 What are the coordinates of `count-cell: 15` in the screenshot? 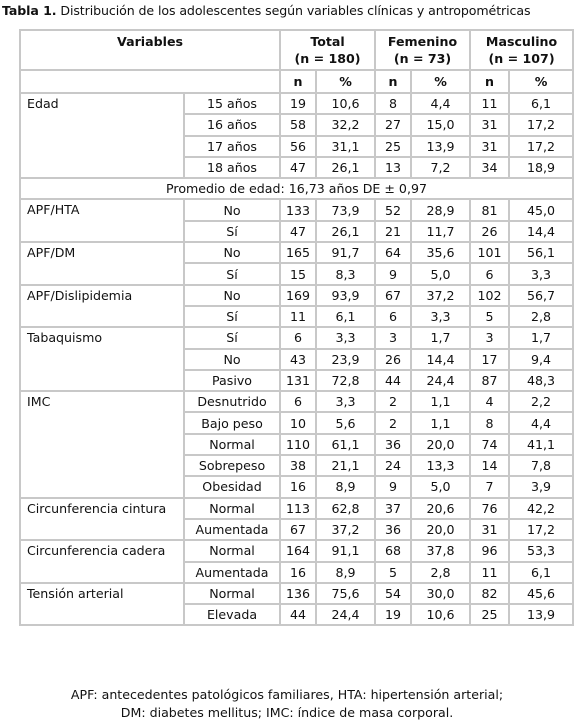 It's located at (298, 274).